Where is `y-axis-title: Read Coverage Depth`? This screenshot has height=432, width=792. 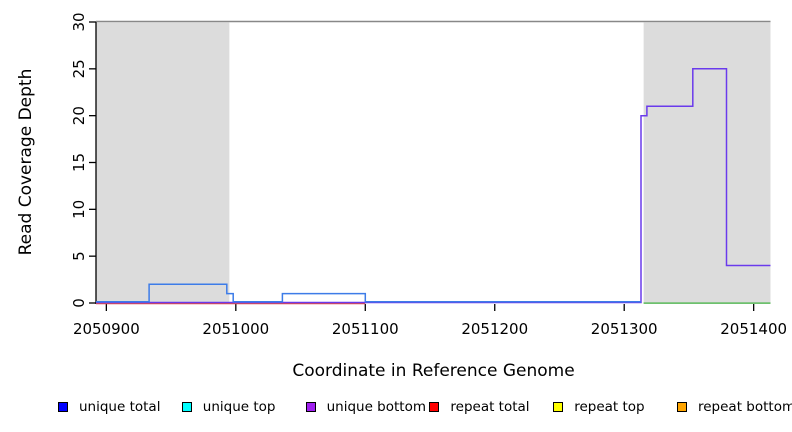 y-axis-title: Read Coverage Depth is located at coordinates (26, 162).